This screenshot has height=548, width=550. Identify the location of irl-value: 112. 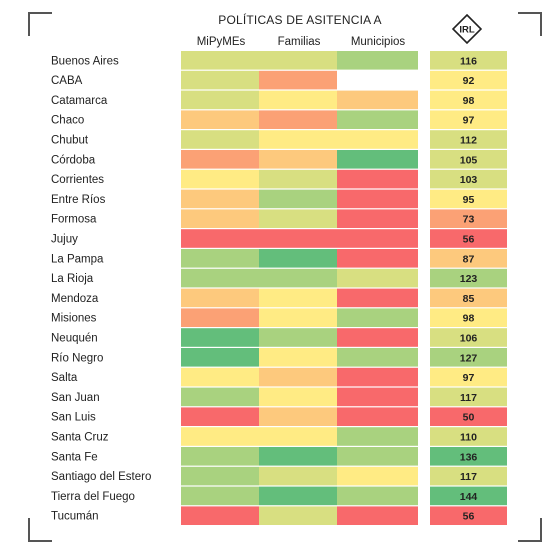
(468, 141).